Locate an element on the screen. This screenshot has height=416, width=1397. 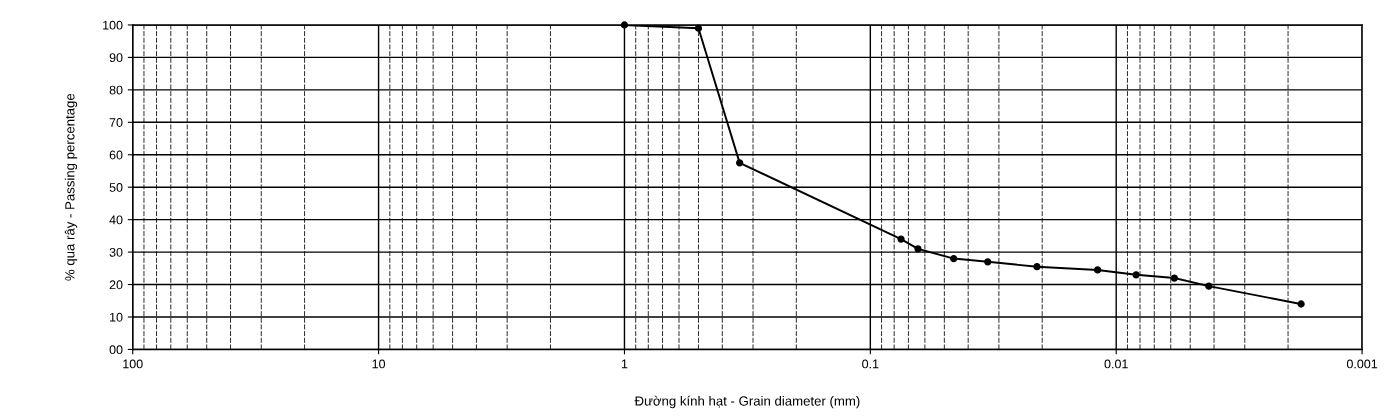
y-tick-label: 100 is located at coordinates (113, 25).